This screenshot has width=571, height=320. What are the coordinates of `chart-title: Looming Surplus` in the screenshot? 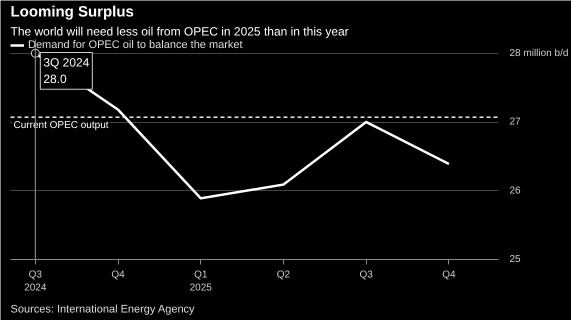 It's located at (72, 12).